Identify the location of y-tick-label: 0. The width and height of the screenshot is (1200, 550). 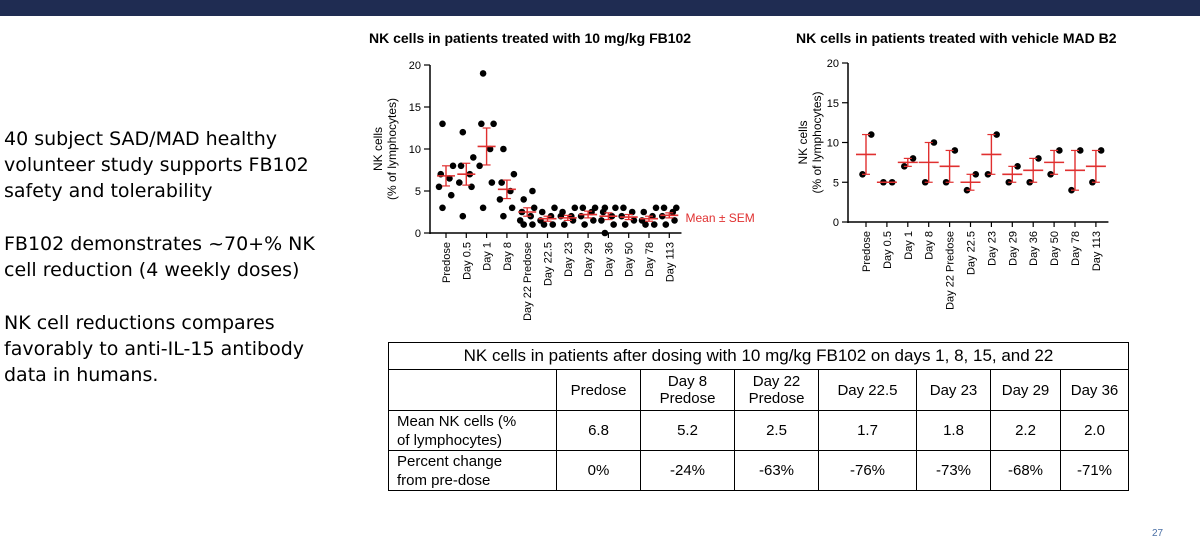
(836, 223).